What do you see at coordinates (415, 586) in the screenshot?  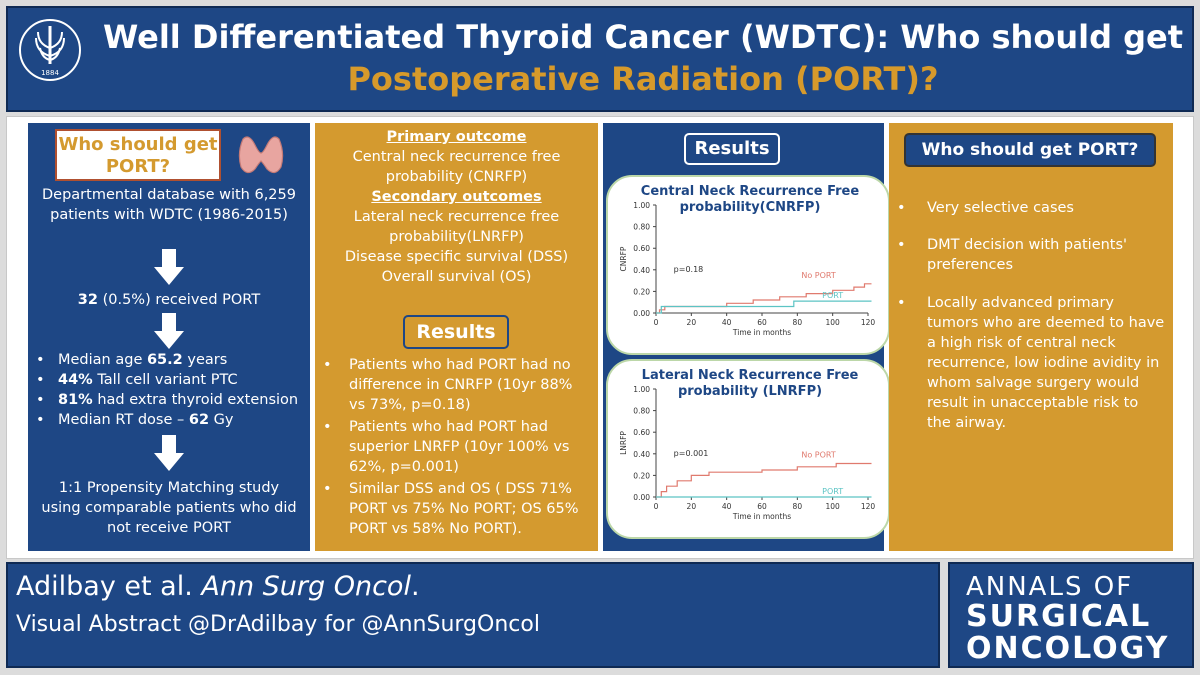 I see `citation-suffix: .` at bounding box center [415, 586].